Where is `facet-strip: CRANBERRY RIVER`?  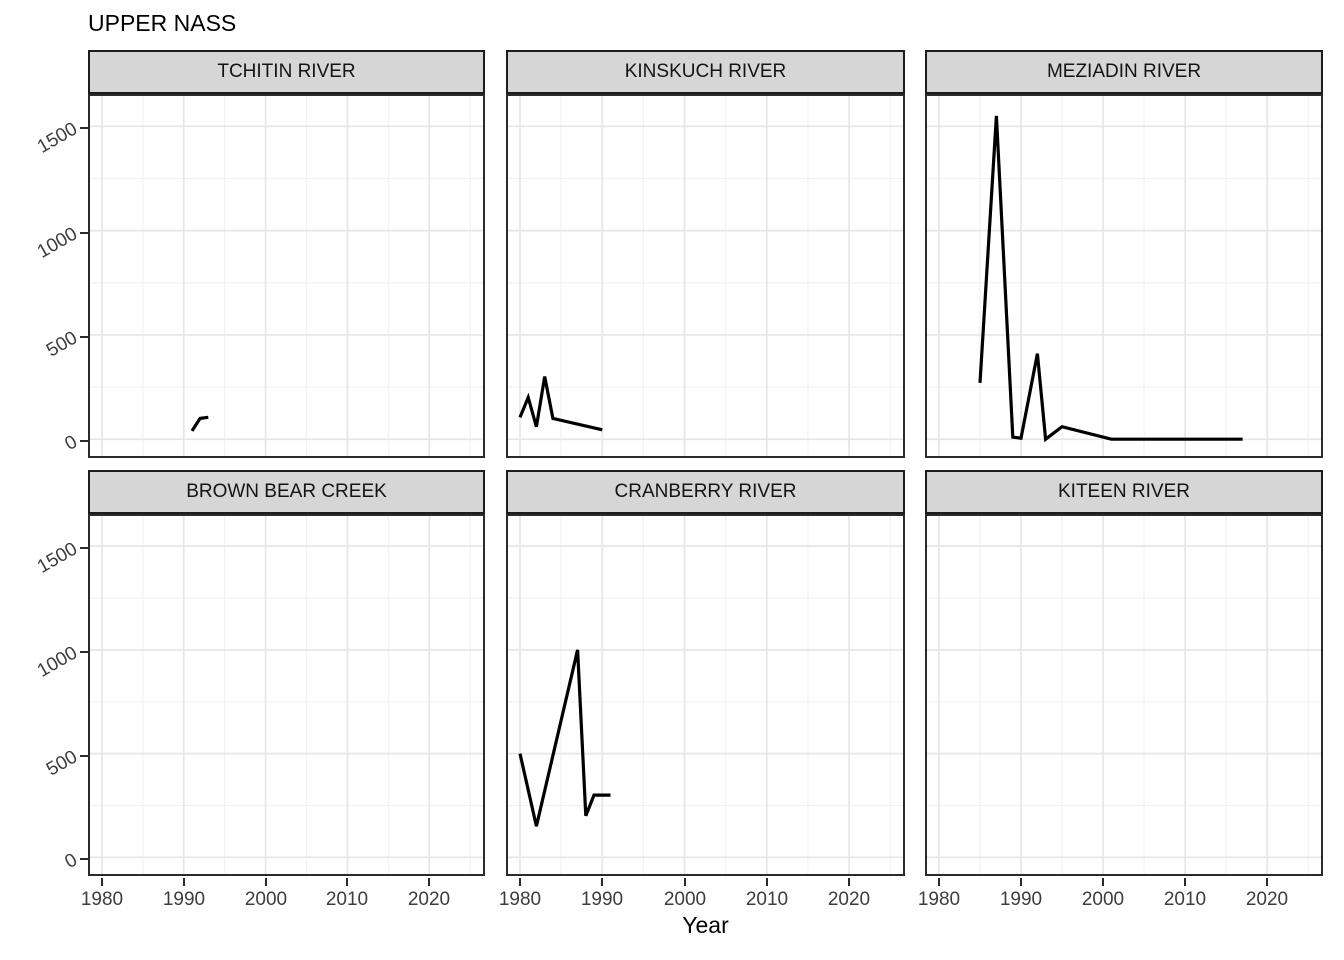 facet-strip: CRANBERRY RIVER is located at coordinates (705, 492).